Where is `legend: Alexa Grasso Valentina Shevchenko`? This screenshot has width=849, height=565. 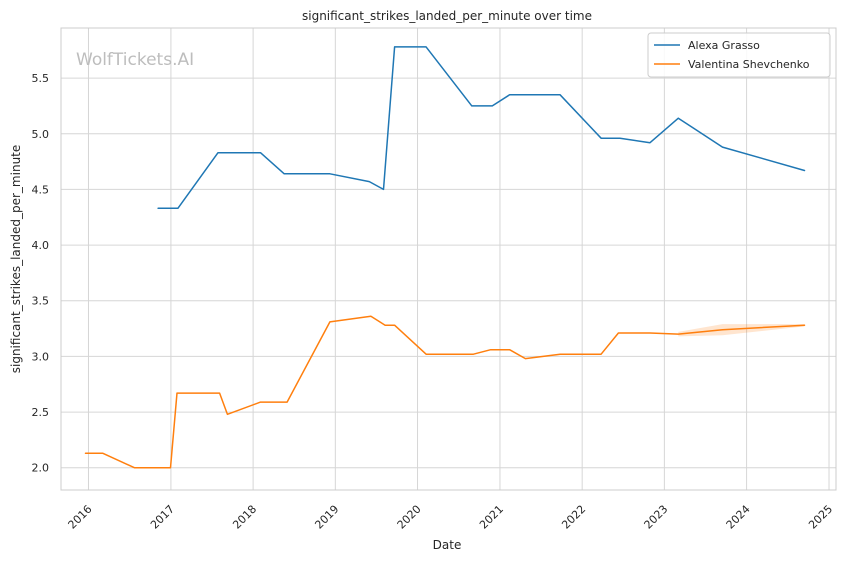 legend: Alexa Grasso Valentina Shevchenko is located at coordinates (739, 55).